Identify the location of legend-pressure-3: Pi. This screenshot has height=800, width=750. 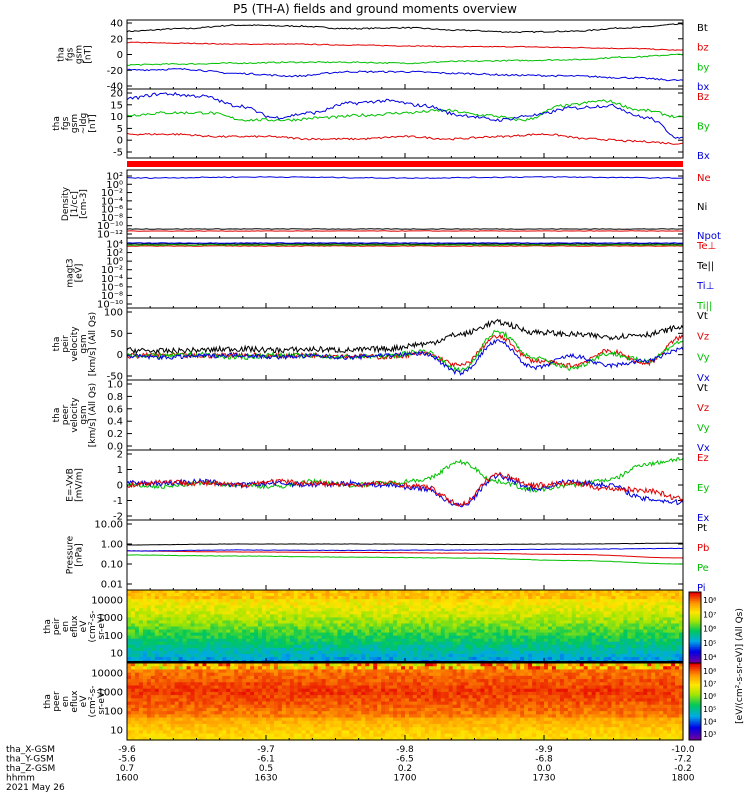
(701, 588).